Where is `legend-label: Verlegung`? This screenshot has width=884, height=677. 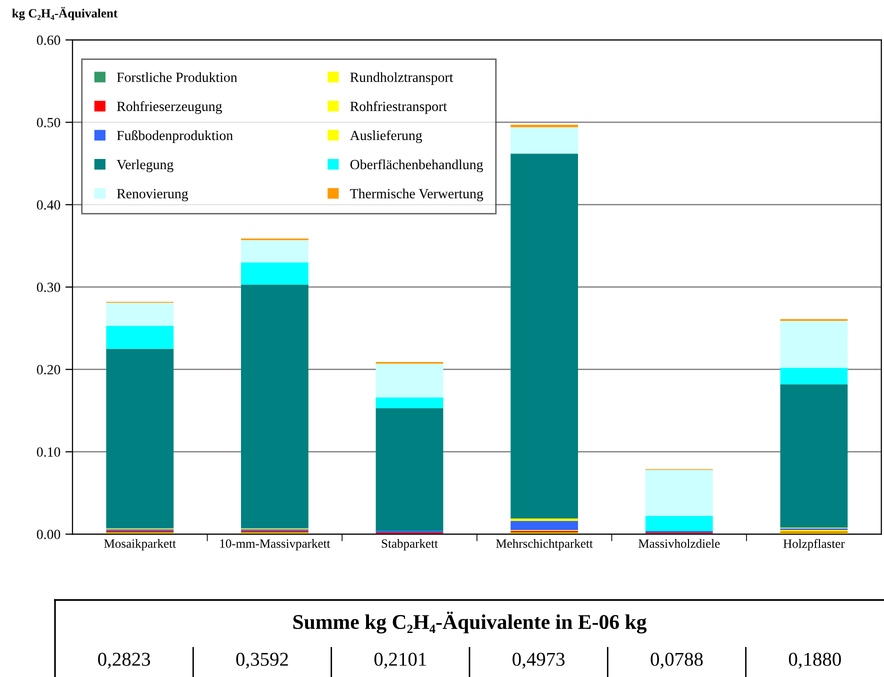
legend-label: Verlegung is located at coordinates (145, 165).